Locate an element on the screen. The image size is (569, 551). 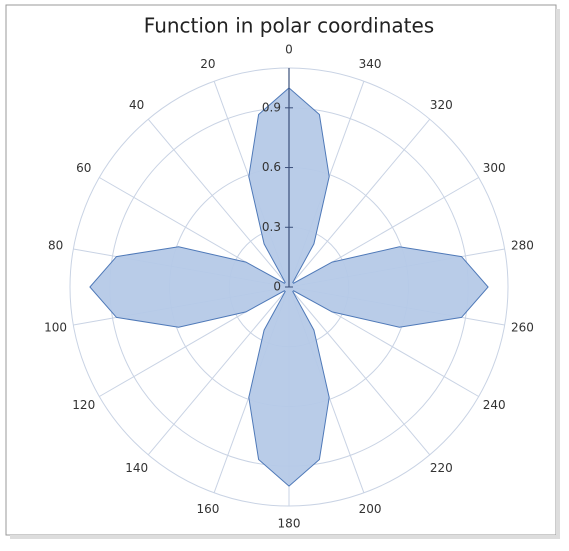
angle-tick-label: 200 is located at coordinates (370, 509).